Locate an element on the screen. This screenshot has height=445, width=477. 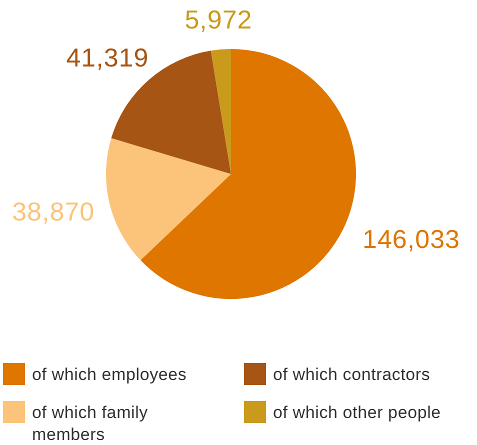
data-label: 41,319 is located at coordinates (107, 57).